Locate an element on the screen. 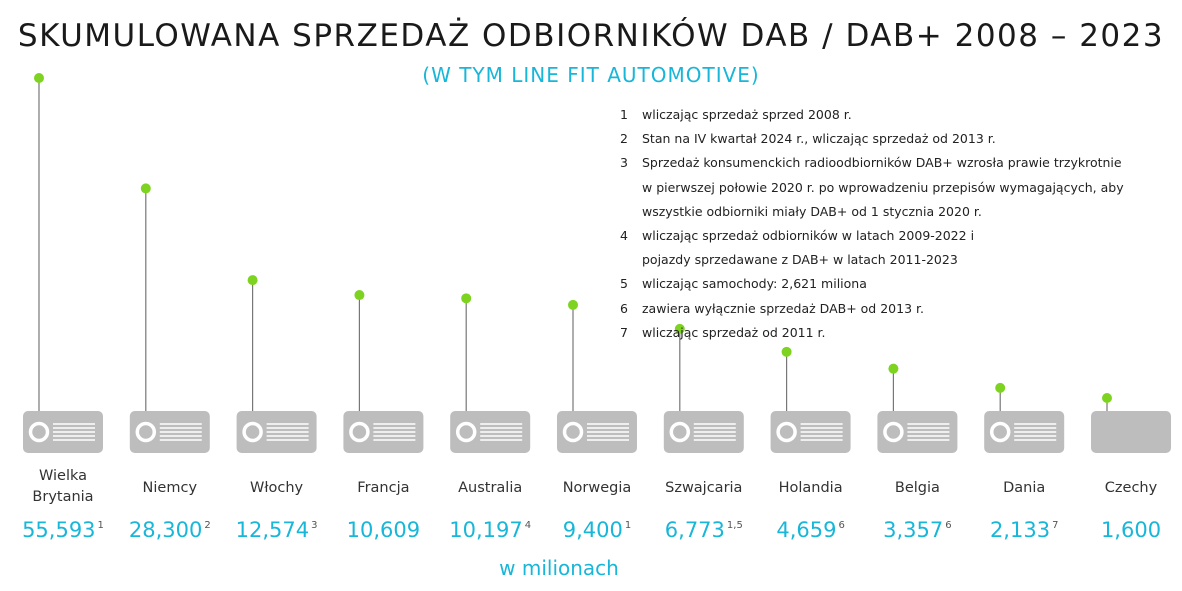  value-number: 10,609 is located at coordinates (383, 530).